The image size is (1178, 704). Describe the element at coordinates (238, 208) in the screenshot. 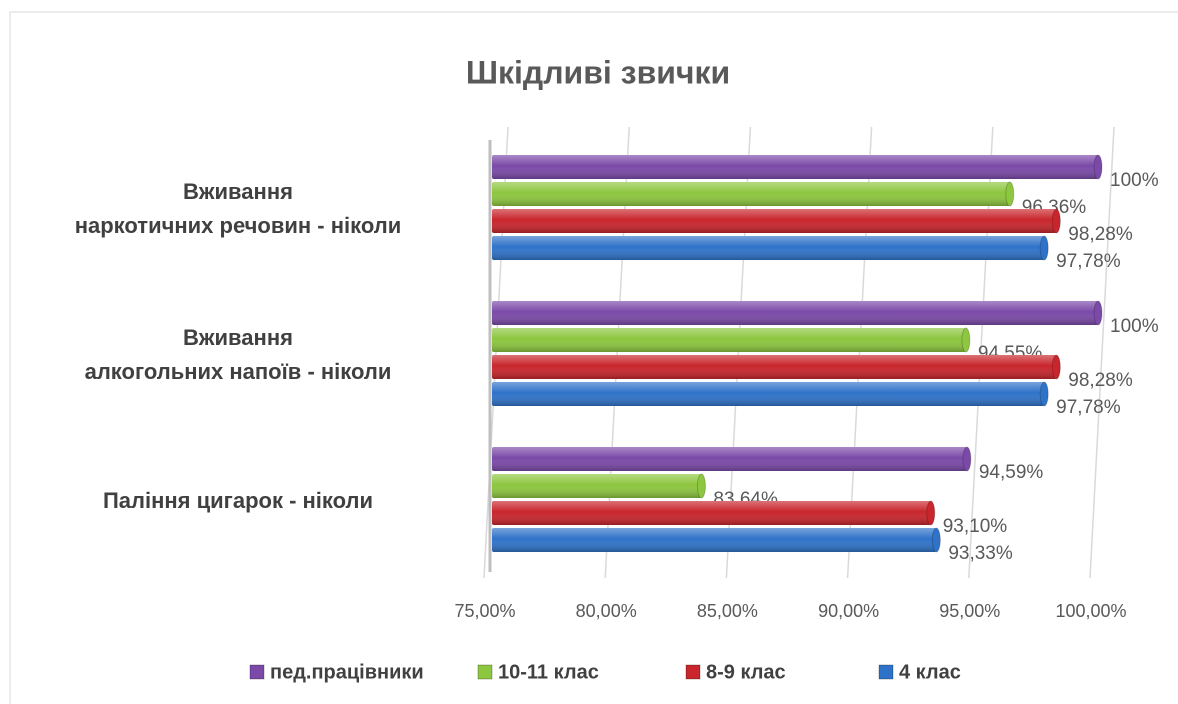

I see `category-label: Вживання наркотичних речовин - ніколи` at that location.